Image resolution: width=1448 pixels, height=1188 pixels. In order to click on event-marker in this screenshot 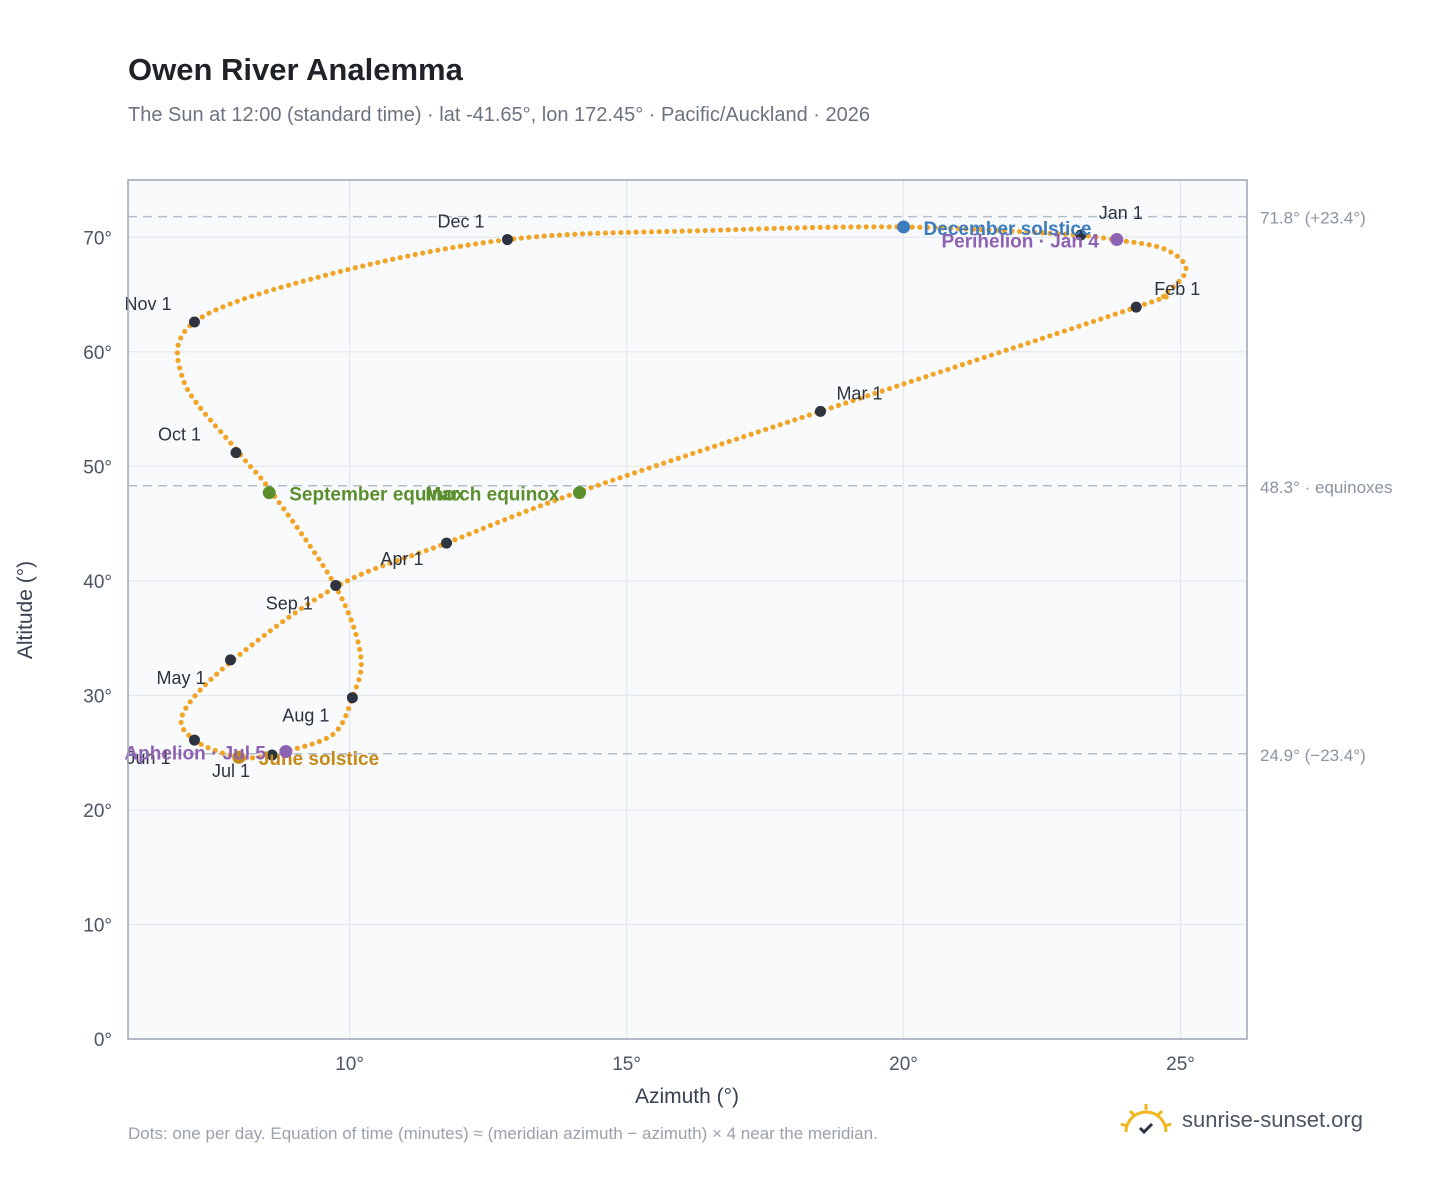, I will do `click(1117, 240)`.